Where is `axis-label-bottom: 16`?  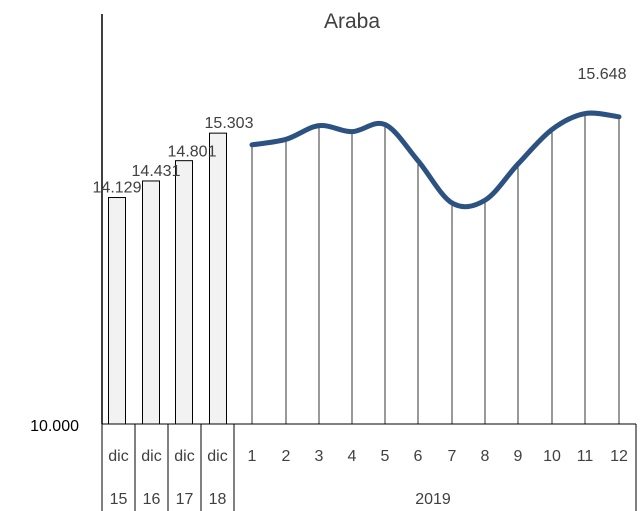 axis-label-bottom: 16 is located at coordinates (152, 499).